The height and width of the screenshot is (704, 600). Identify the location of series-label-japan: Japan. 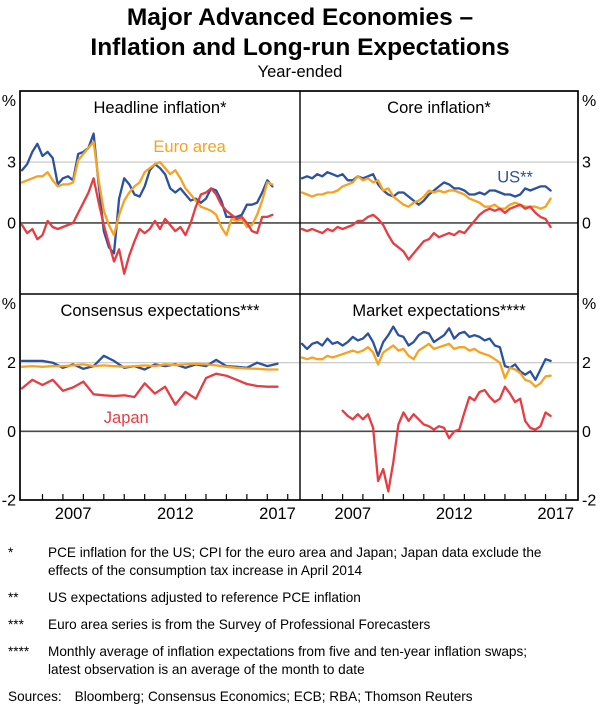
(126, 418).